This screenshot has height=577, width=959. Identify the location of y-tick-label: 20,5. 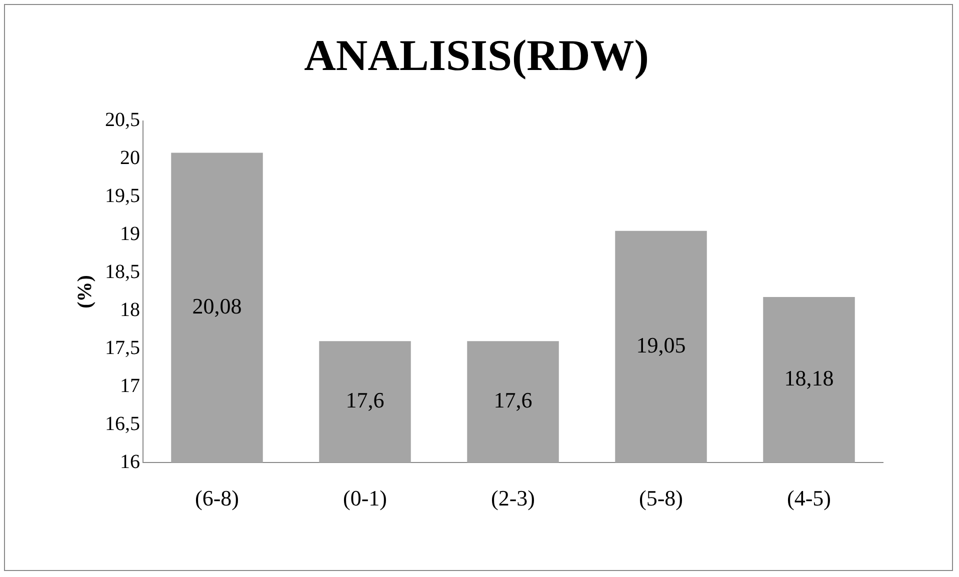
(122, 120).